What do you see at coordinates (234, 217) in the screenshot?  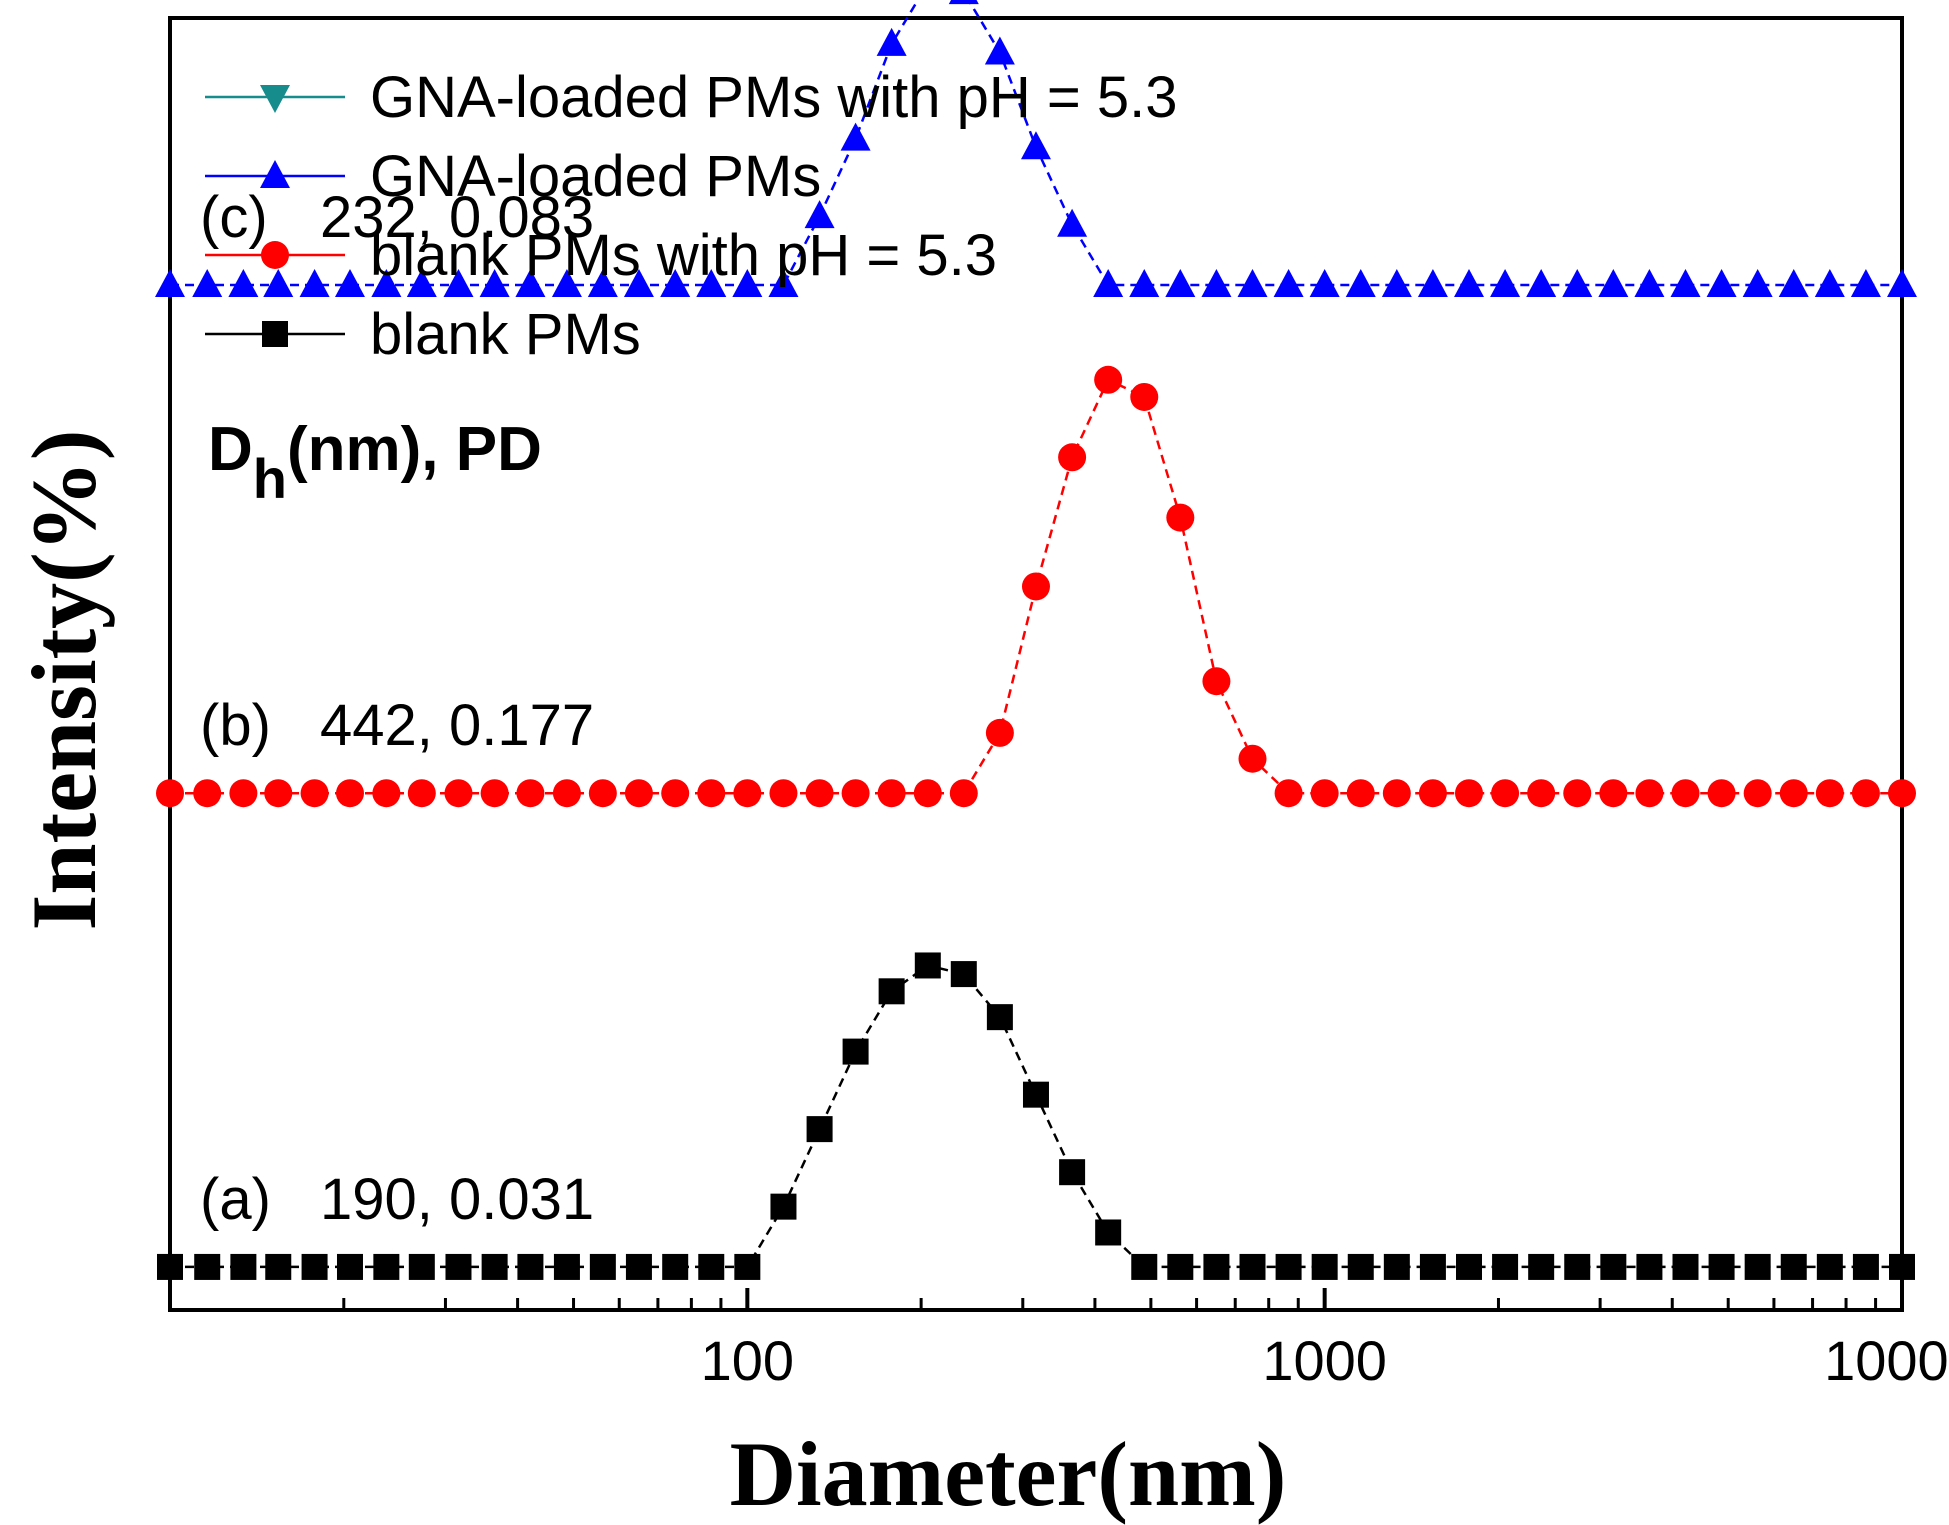 I see `series-label: (c)` at bounding box center [234, 217].